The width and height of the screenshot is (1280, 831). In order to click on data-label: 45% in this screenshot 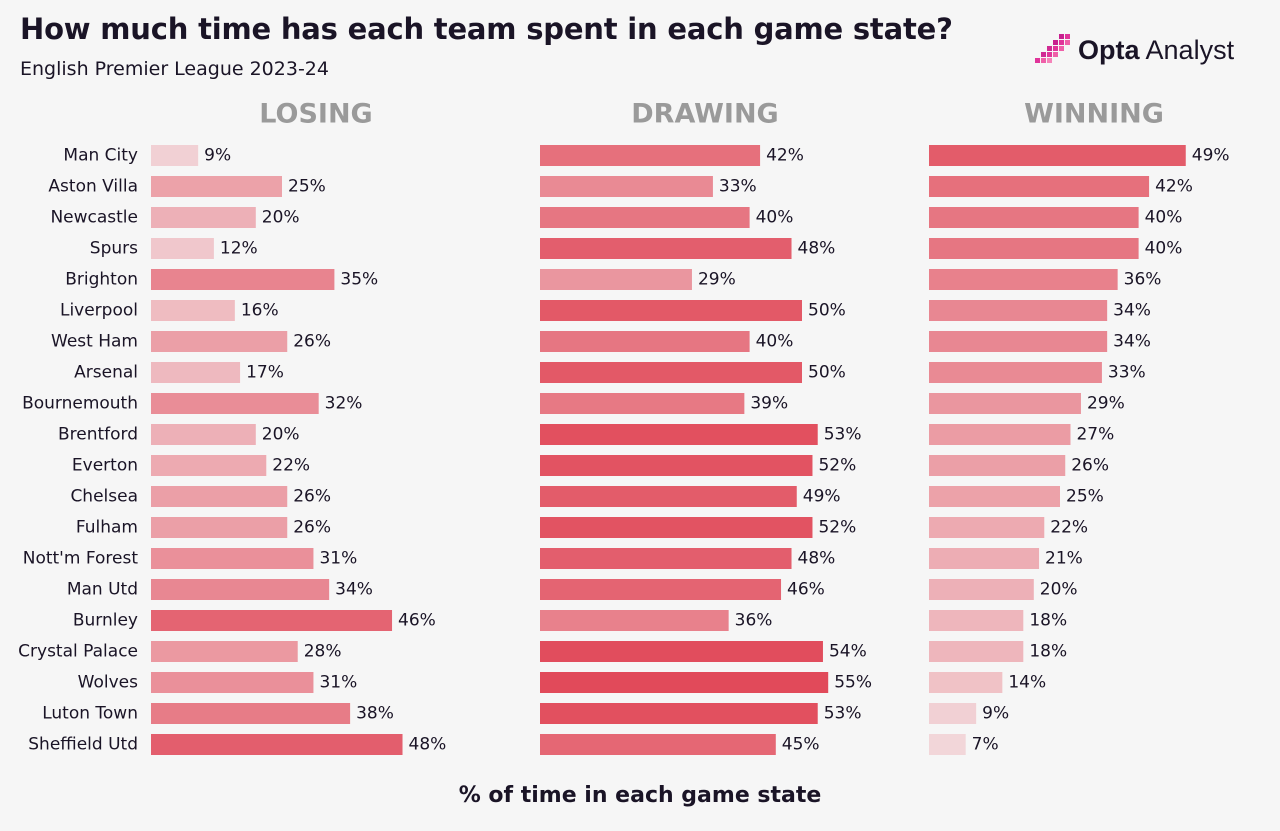, I will do `click(801, 745)`.